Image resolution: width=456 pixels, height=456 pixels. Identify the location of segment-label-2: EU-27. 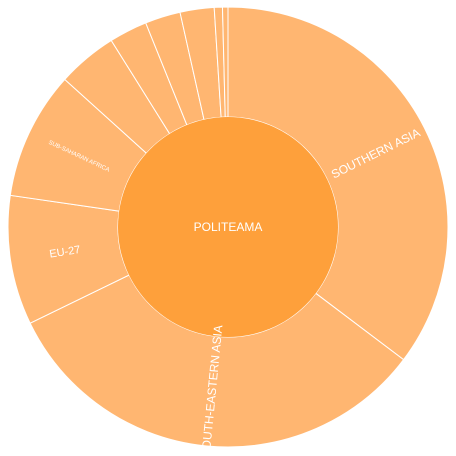
(65, 252).